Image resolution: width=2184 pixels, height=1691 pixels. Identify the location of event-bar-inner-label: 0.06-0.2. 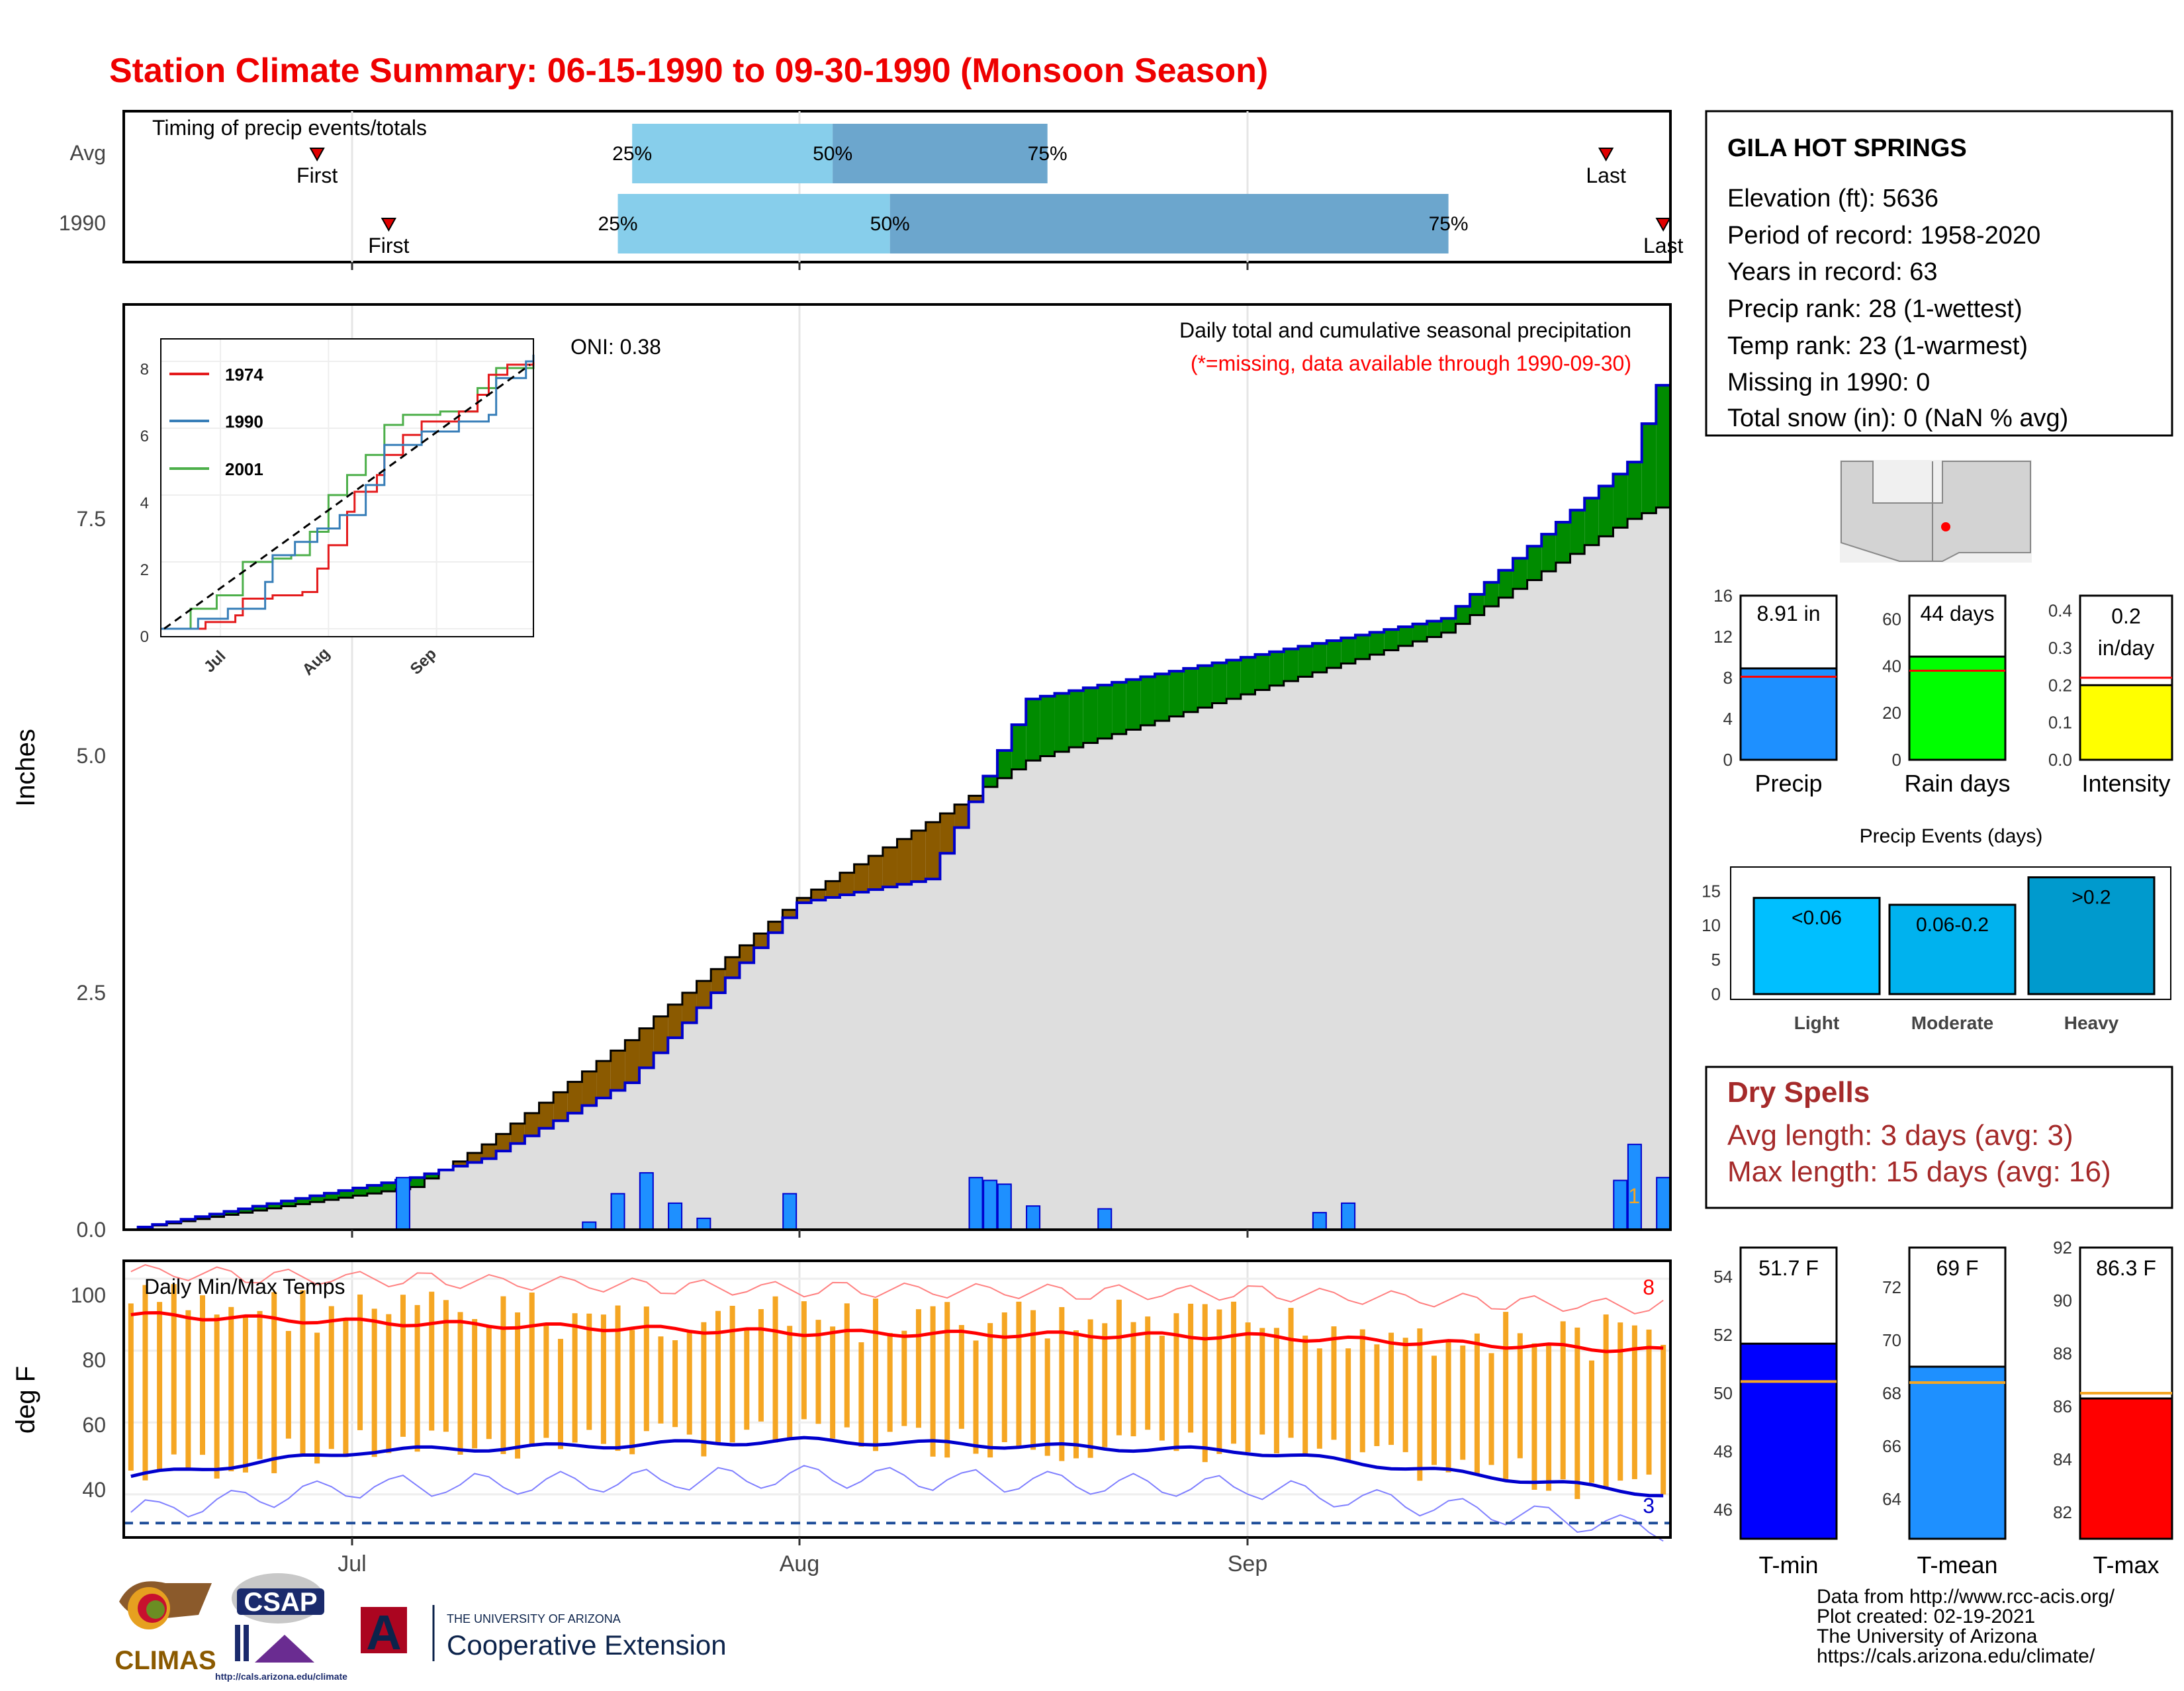
(1952, 925).